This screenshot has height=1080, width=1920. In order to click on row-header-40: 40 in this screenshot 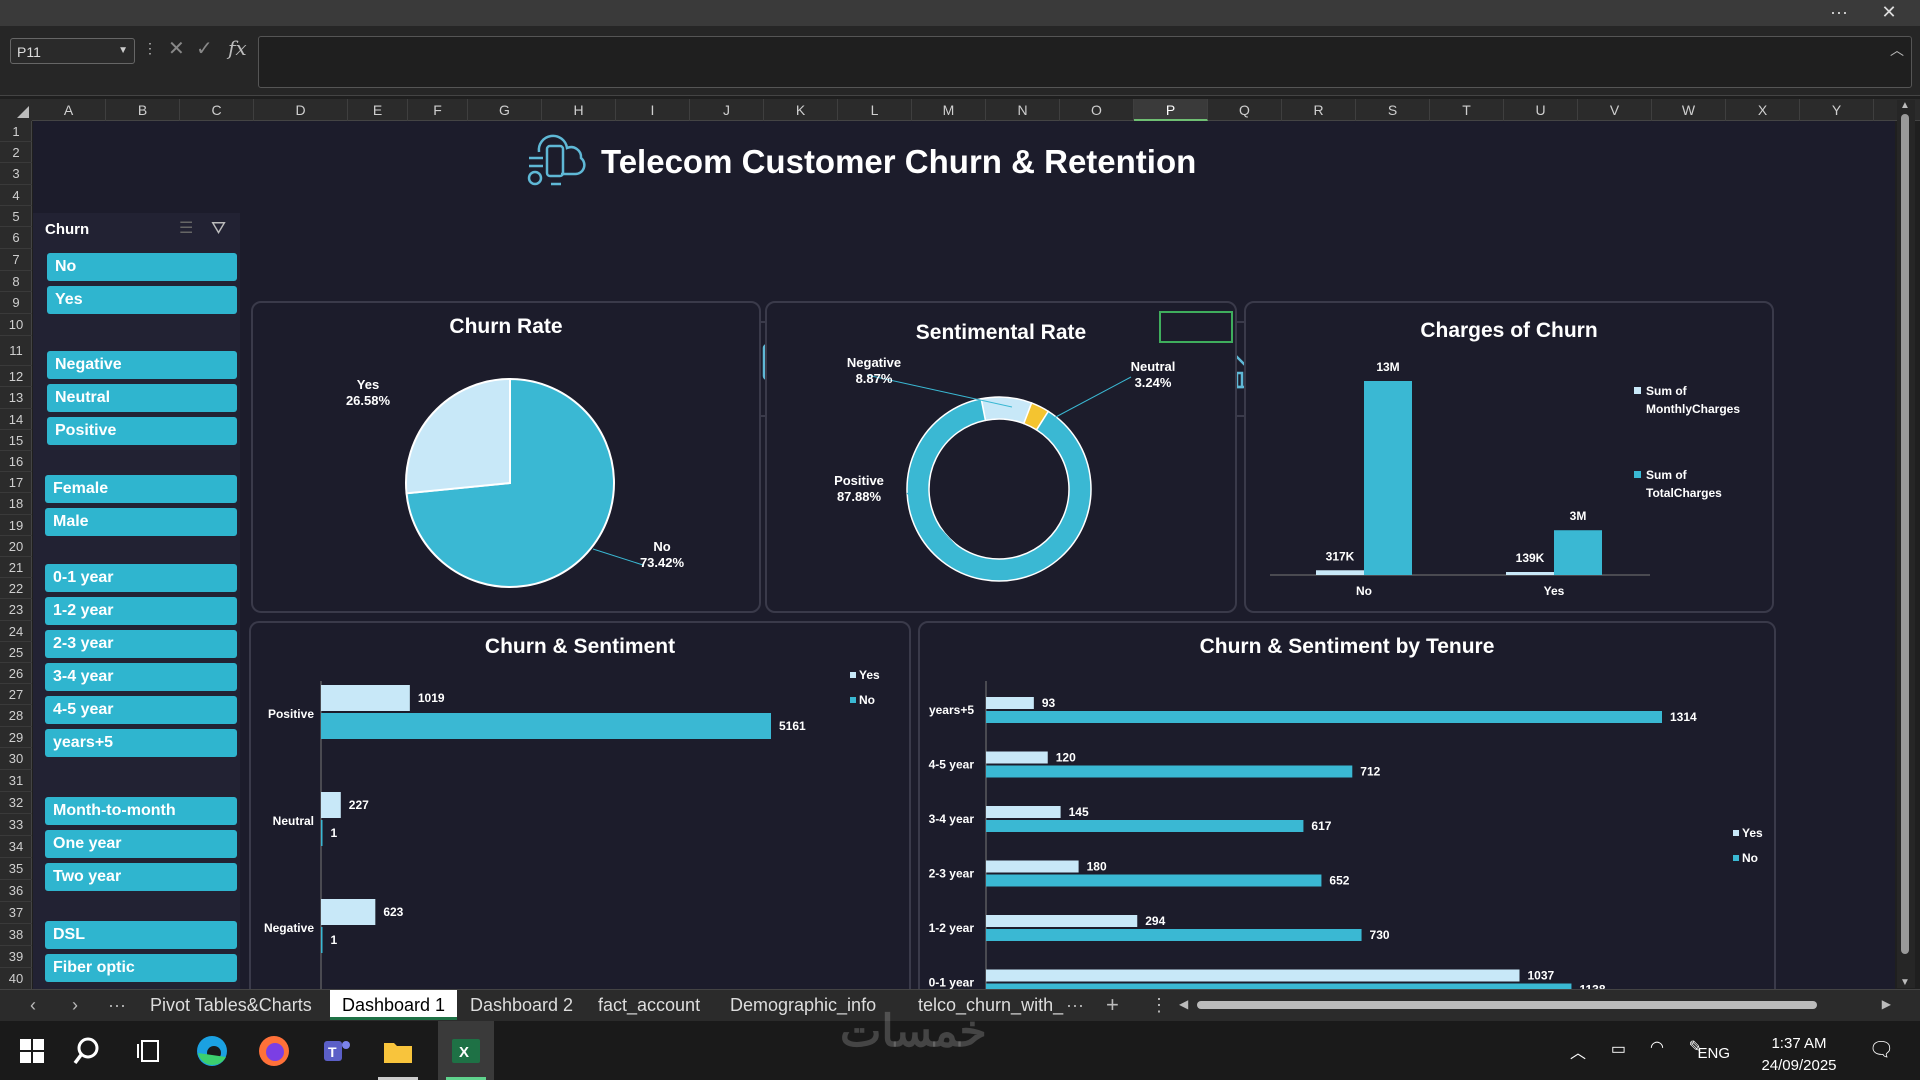, I will do `click(16, 979)`.